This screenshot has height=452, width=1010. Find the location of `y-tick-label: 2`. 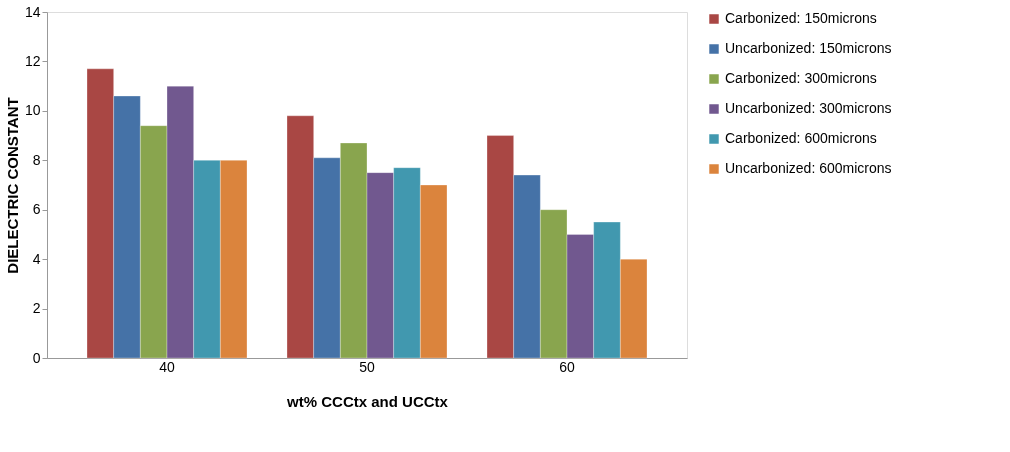

y-tick-label: 2 is located at coordinates (36, 308).